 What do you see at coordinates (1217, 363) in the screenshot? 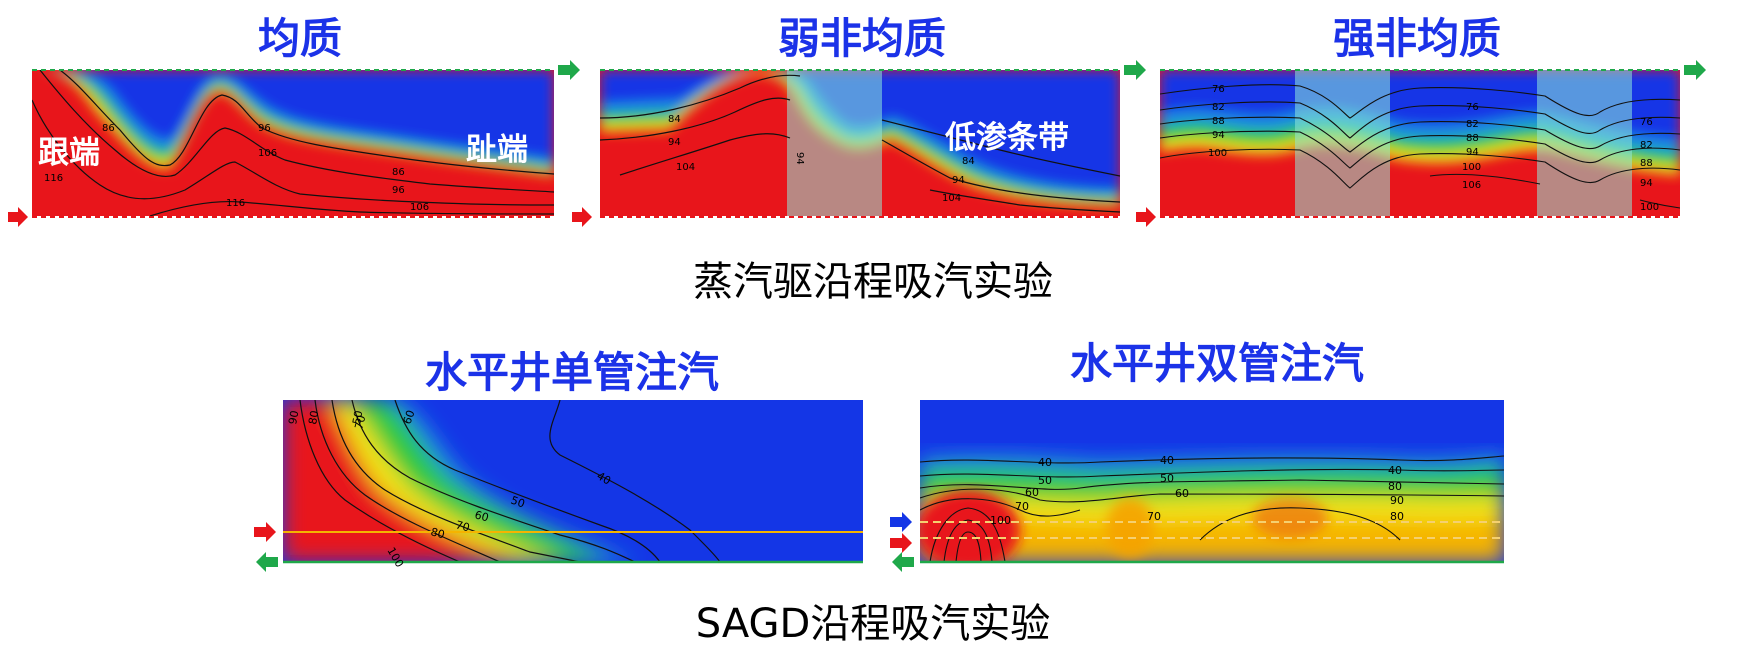
I see `panel-title-dual-tube: 水平井双管注汽` at bounding box center [1217, 363].